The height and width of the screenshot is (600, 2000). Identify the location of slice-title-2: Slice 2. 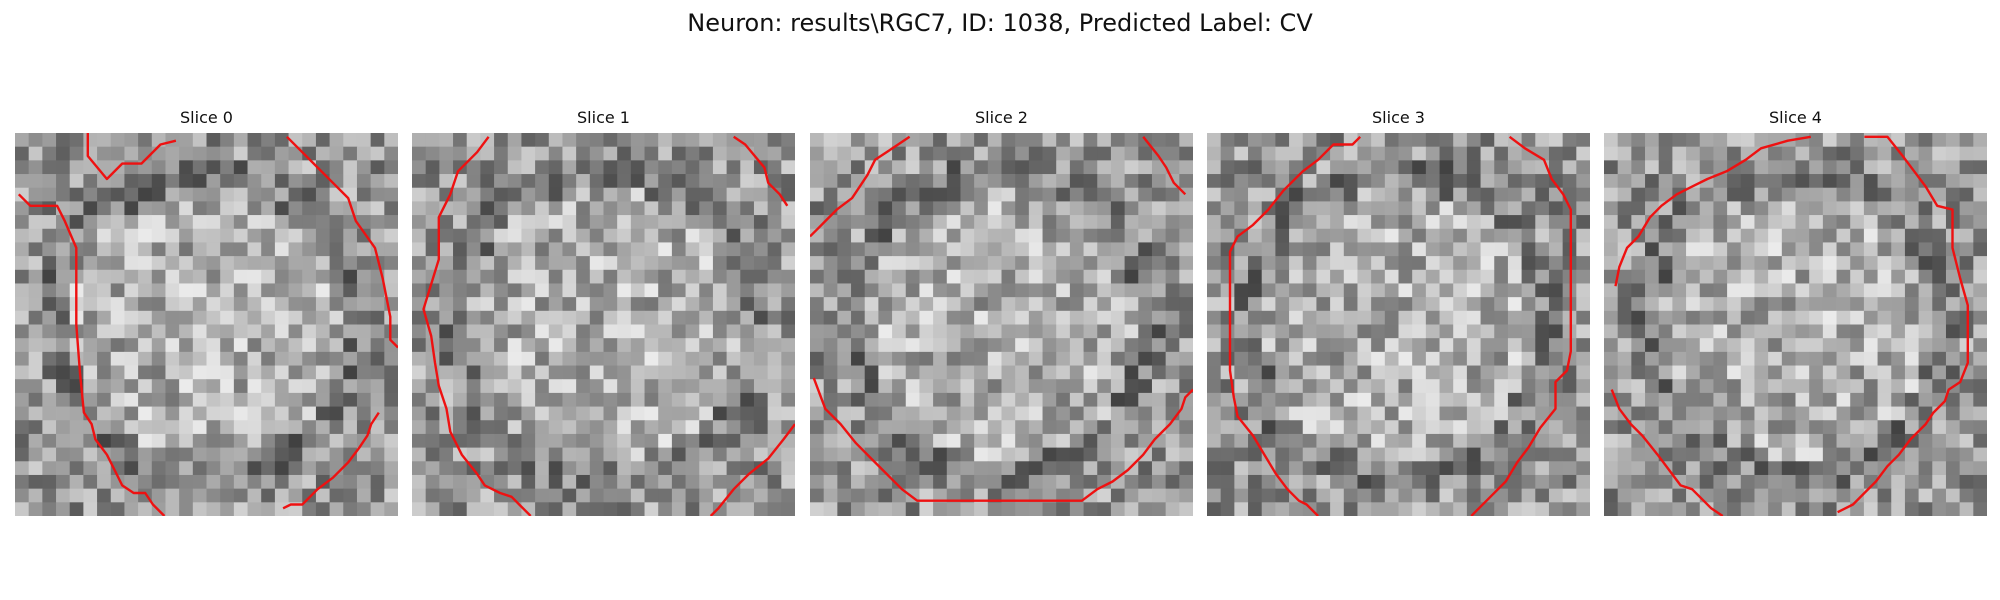
(1001, 117).